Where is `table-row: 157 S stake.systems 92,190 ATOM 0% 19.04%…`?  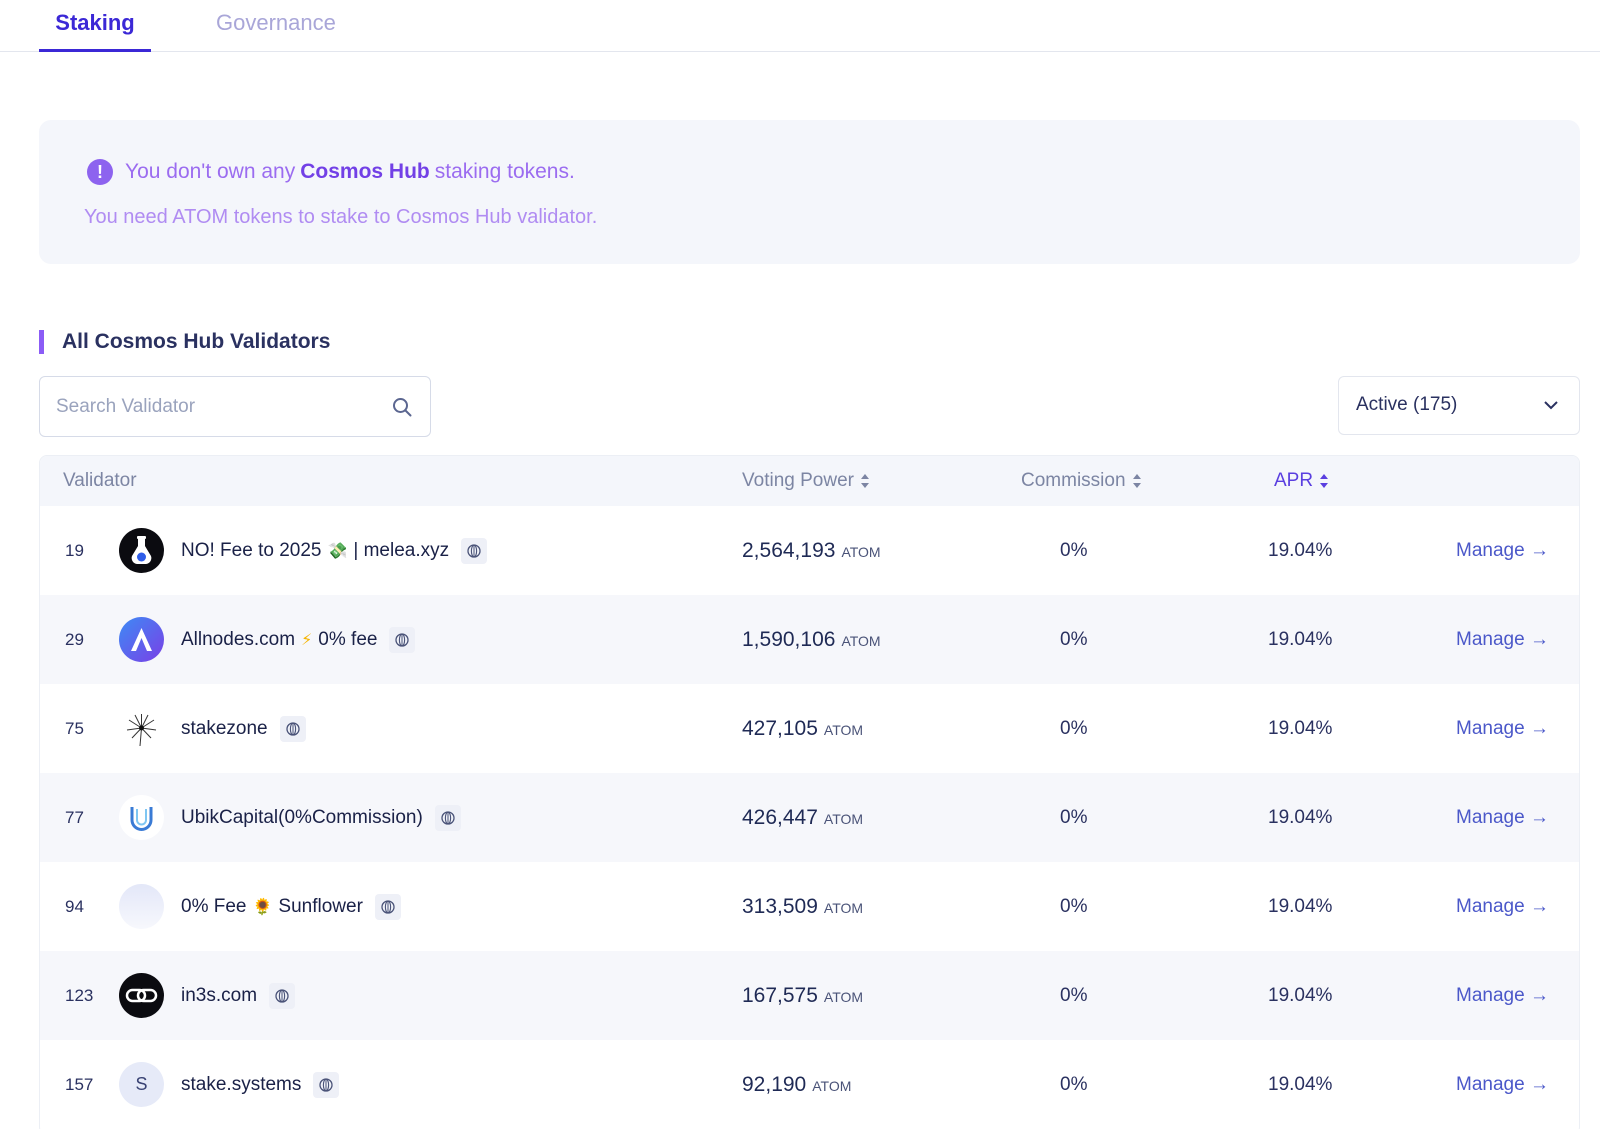 table-row: 157 S stake.systems 92,190 ATOM 0% 19.04%… is located at coordinates (809, 1084).